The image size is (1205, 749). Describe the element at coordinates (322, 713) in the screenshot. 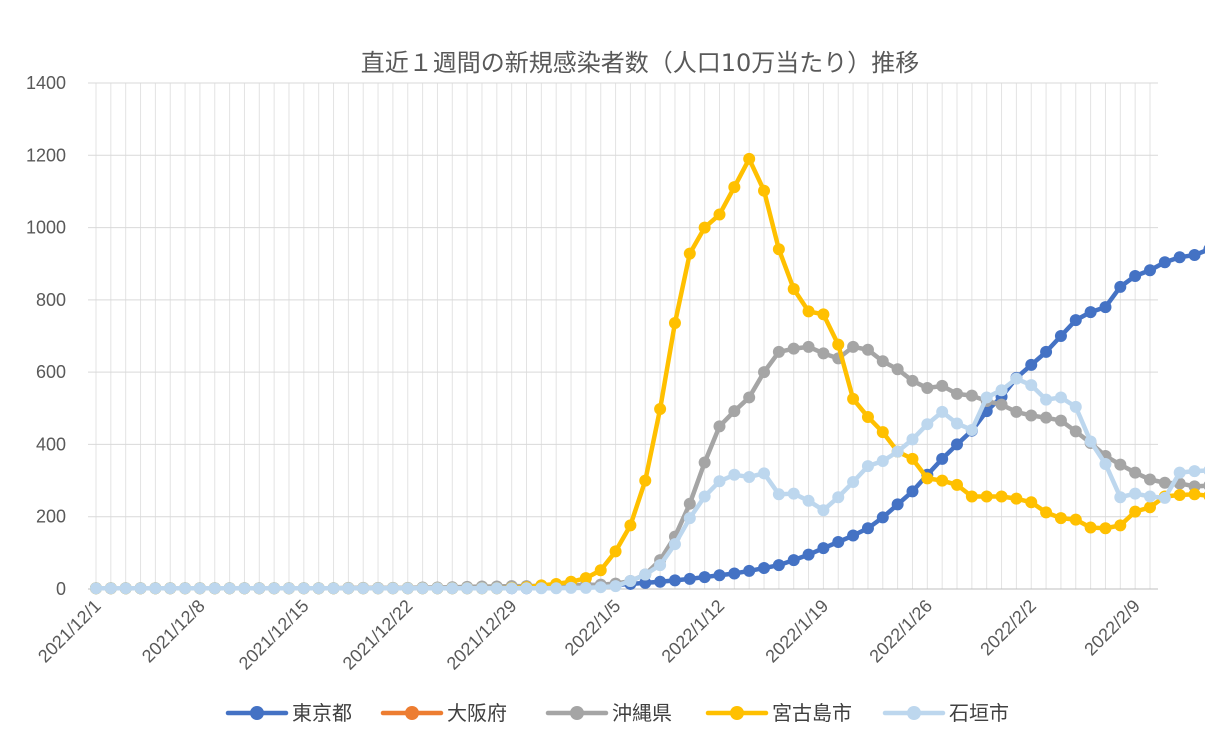

I see `legend-label: 東京都` at that location.